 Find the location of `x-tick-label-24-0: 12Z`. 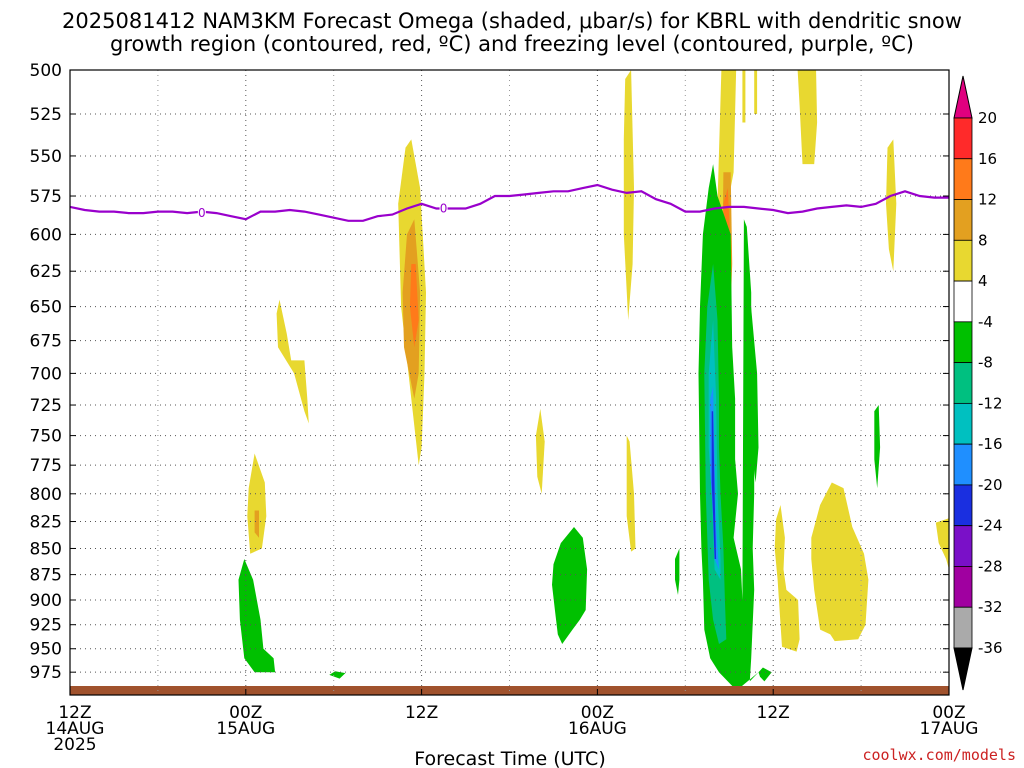

x-tick-label-24-0: 12Z is located at coordinates (421, 713).